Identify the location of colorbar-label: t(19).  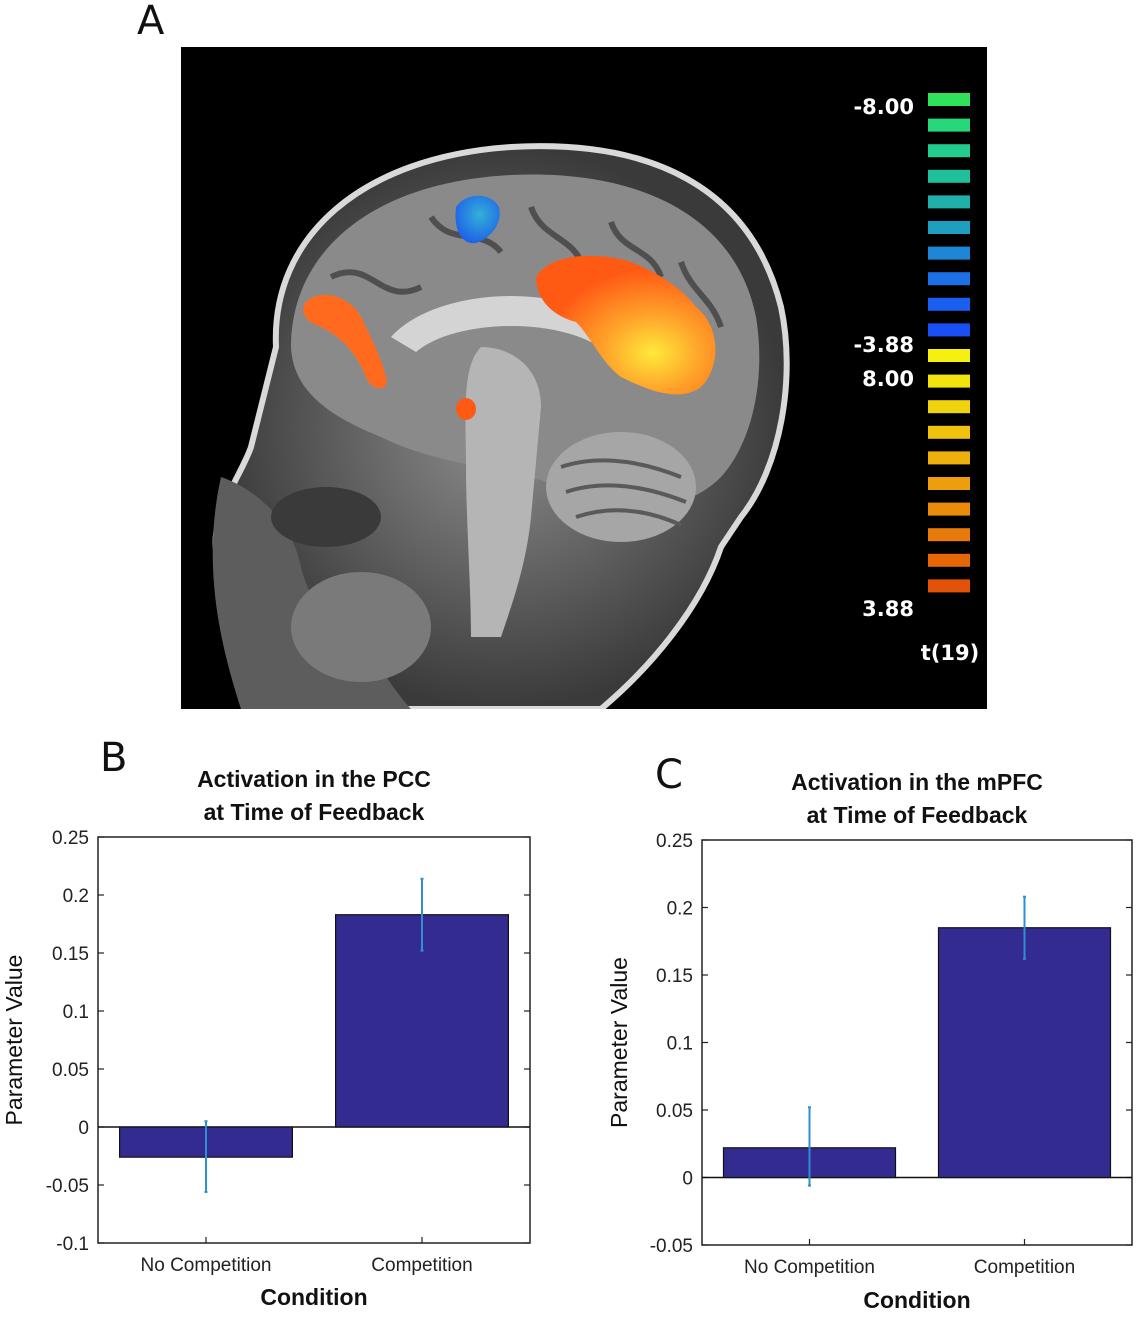
(950, 653).